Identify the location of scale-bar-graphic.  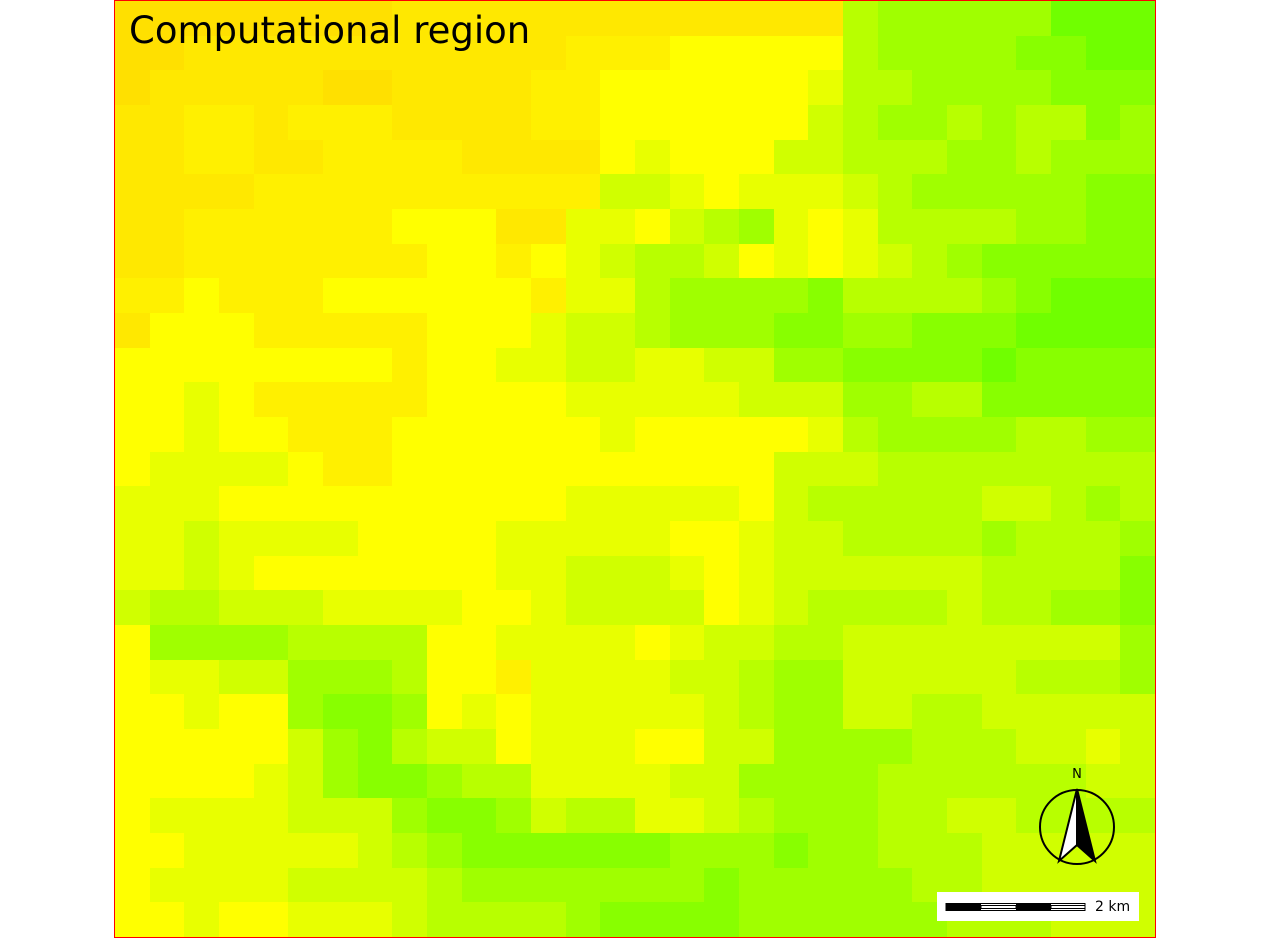
(1015, 907).